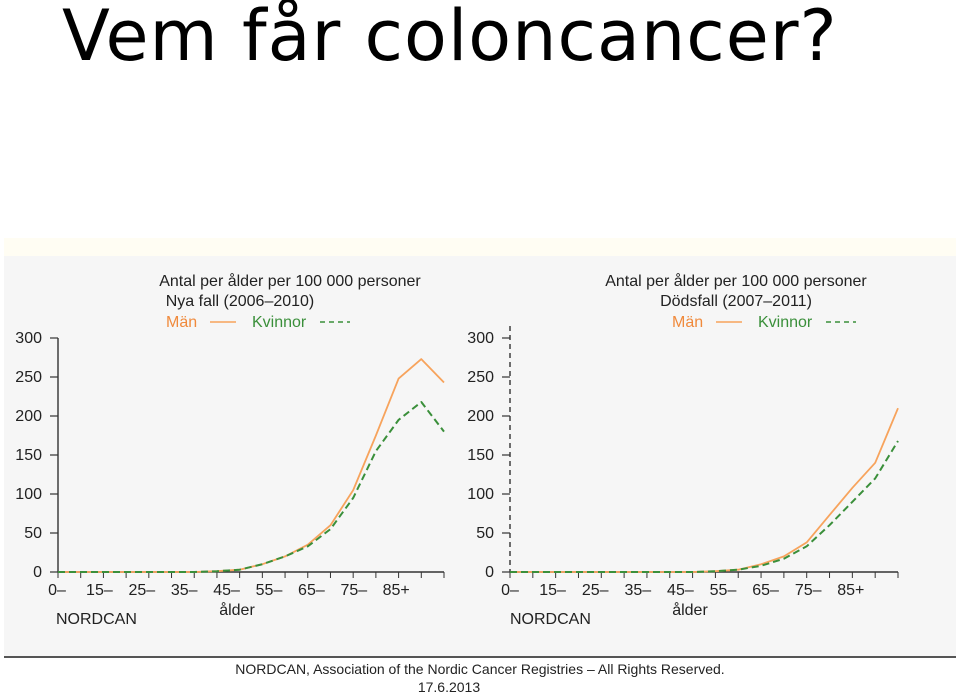 The image size is (960, 697). Describe the element at coordinates (687, 322) in the screenshot. I see `chart-2-legend-men-label: Män` at that location.